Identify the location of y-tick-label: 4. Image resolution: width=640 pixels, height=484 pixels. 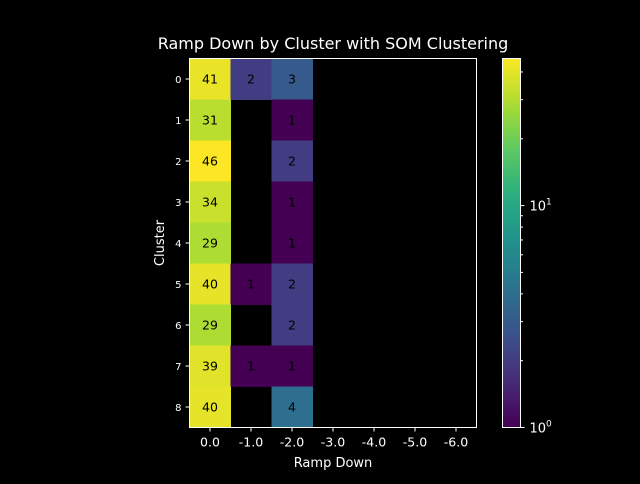
(178, 244).